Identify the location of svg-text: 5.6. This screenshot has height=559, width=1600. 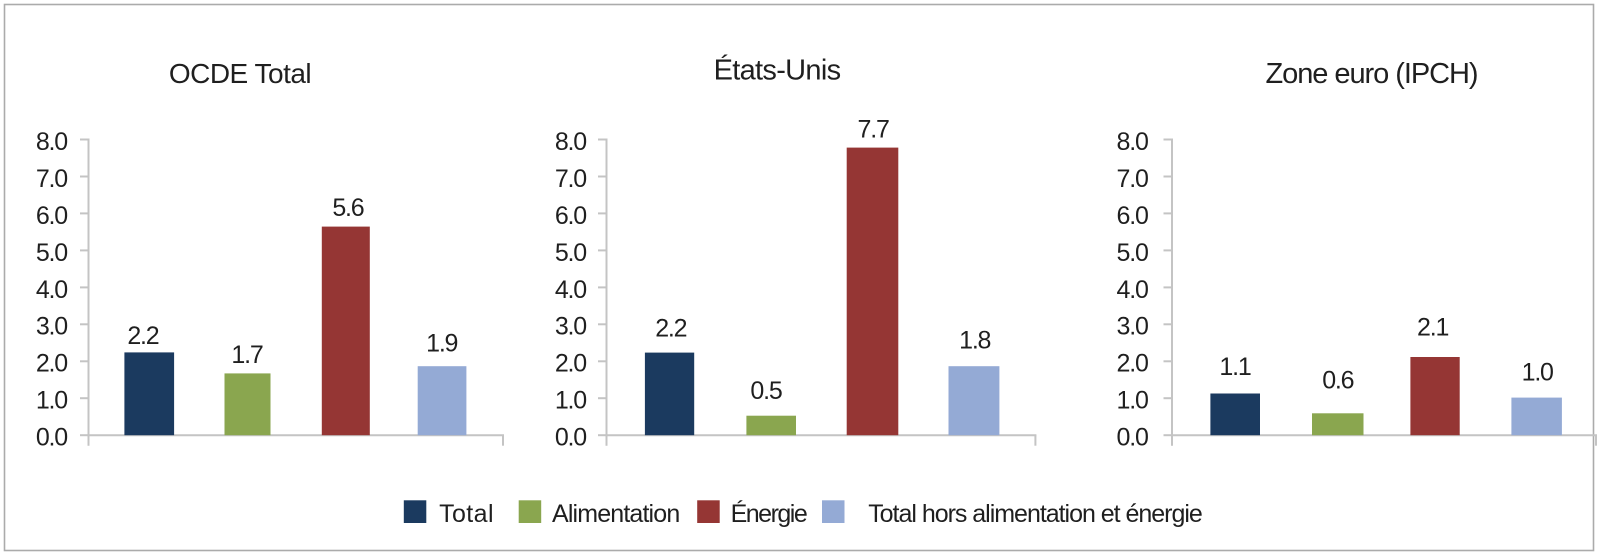
(347, 208).